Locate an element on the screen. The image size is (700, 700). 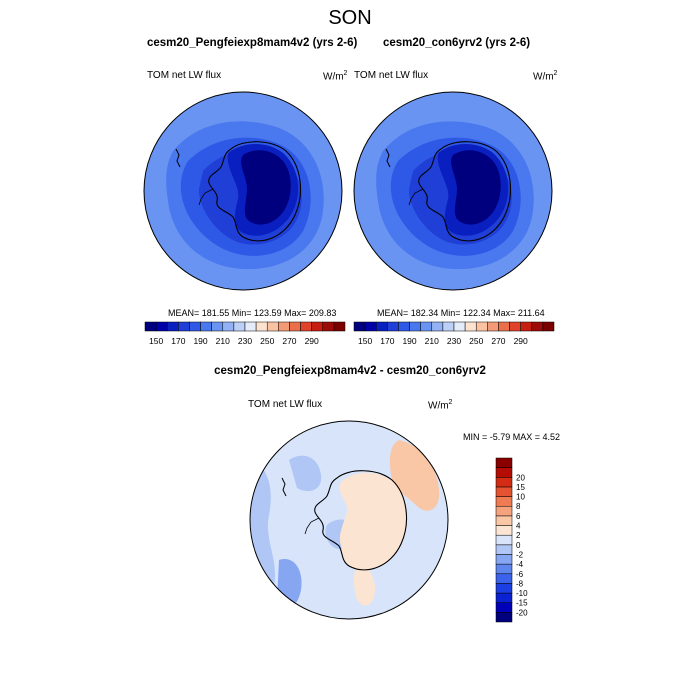
colorbar-tick-label: 0 is located at coordinates (518, 545).